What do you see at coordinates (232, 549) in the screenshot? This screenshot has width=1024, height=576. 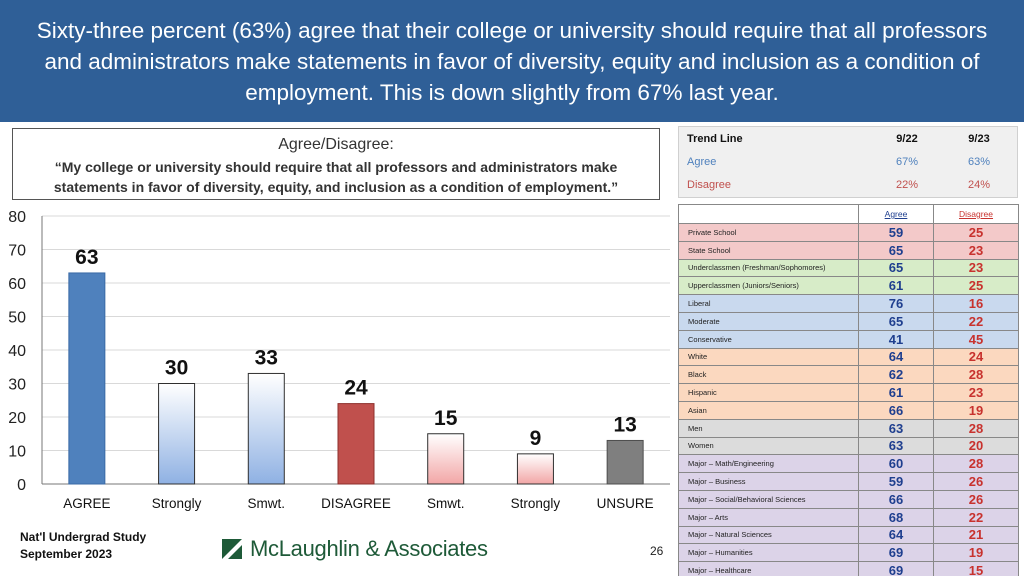 I see `logo-mark-icon` at bounding box center [232, 549].